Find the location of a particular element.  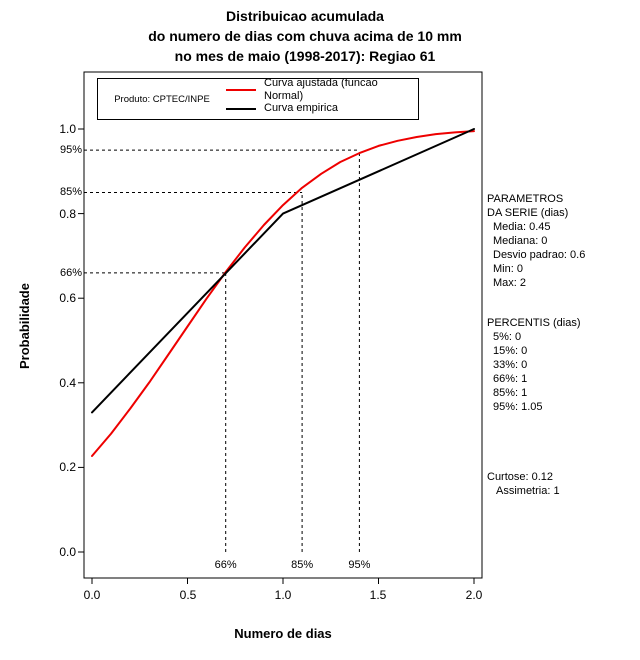

chart-title-line3: no mes de maio (1998-2017): Regiao 61 is located at coordinates (305, 56).